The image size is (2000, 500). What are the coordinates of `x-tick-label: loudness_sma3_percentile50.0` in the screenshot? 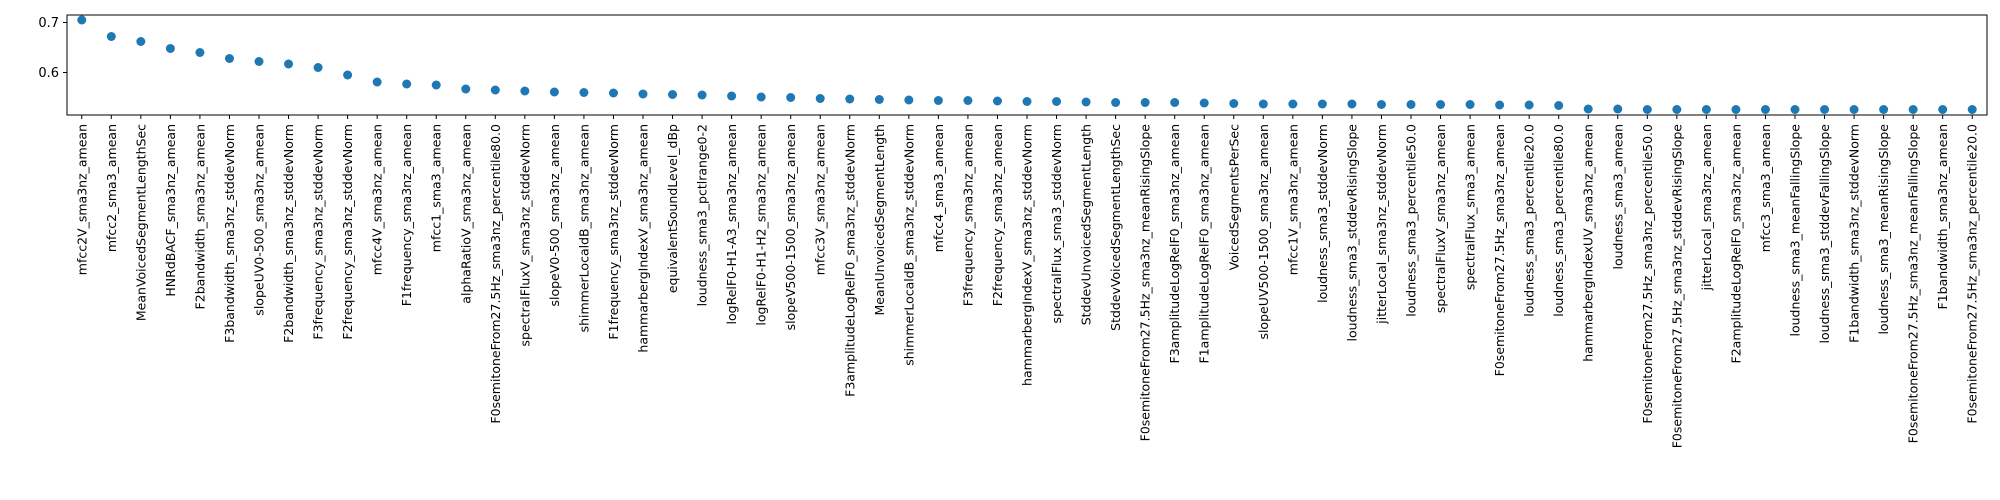 It's located at (1411, 220).